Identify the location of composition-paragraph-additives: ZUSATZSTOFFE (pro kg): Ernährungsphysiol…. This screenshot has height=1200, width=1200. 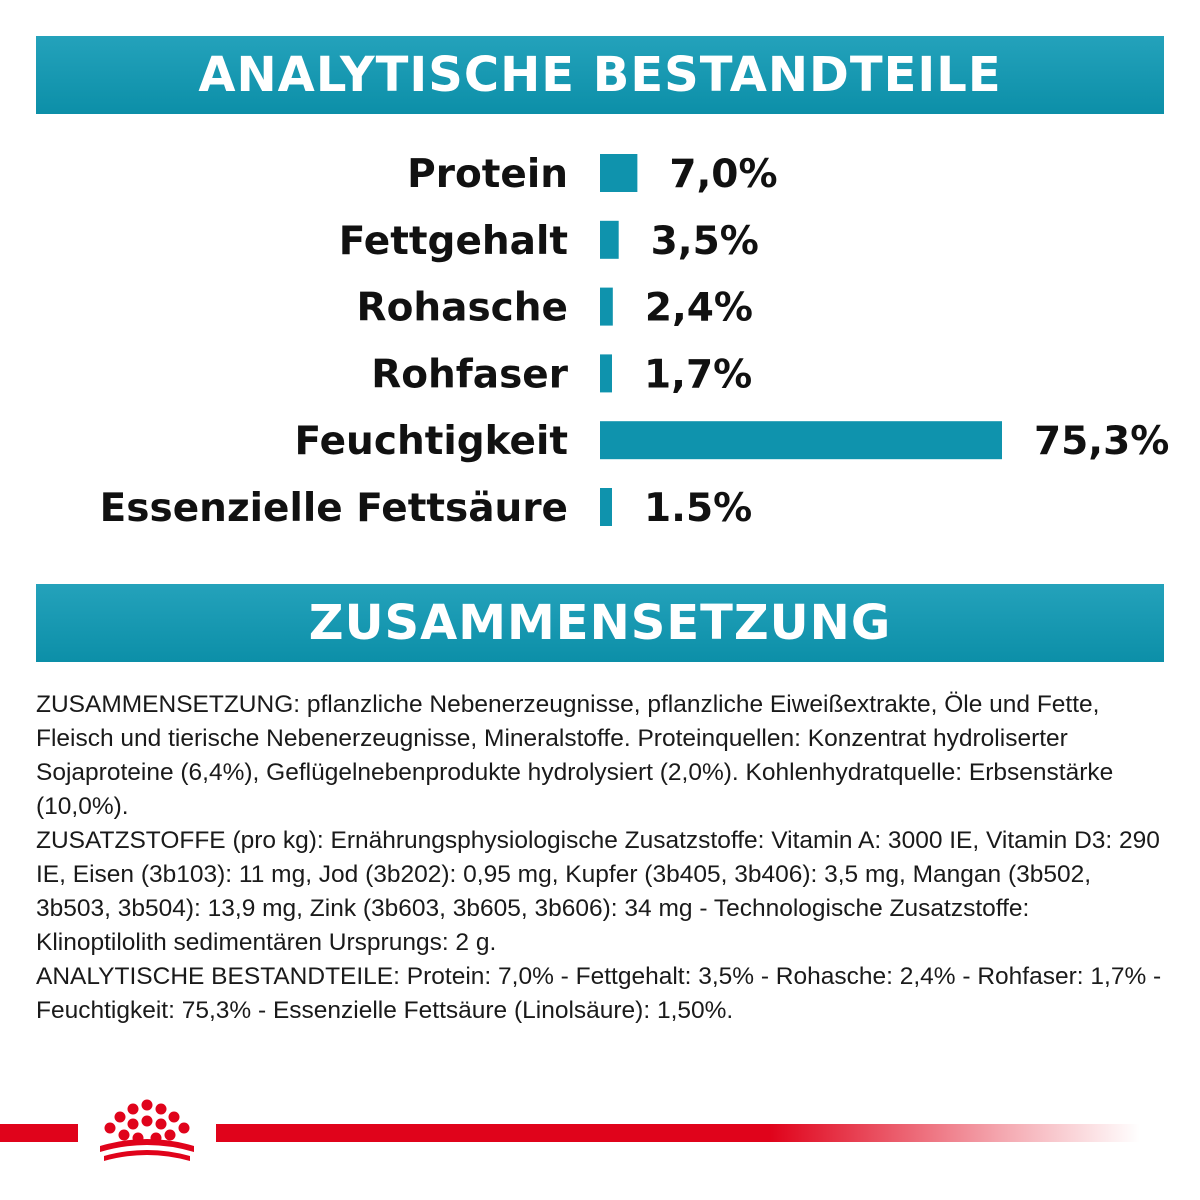
(598, 891).